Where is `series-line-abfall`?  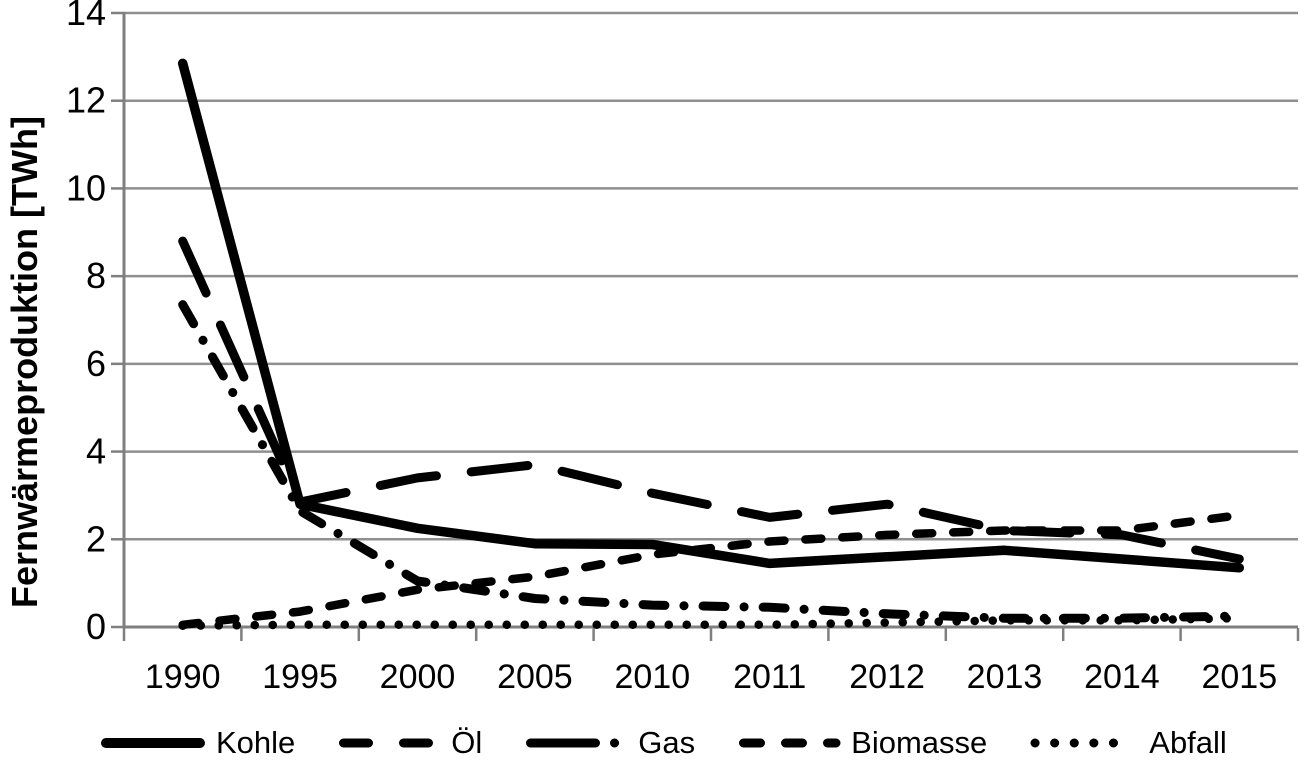
series-line-abfall is located at coordinates (711, 621).